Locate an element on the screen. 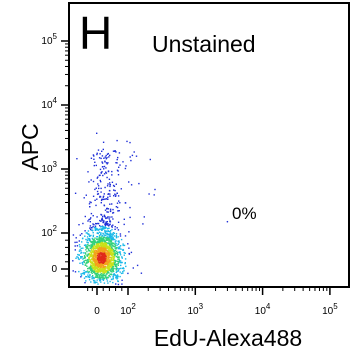  x-tick-label: 103 is located at coordinates (196, 309).